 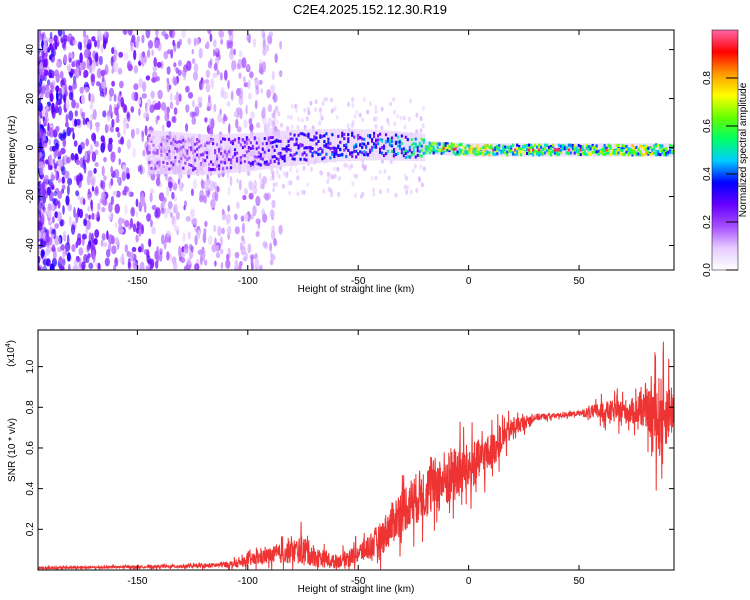 I want to click on y-tick-label: -20, so click(x=30, y=196).